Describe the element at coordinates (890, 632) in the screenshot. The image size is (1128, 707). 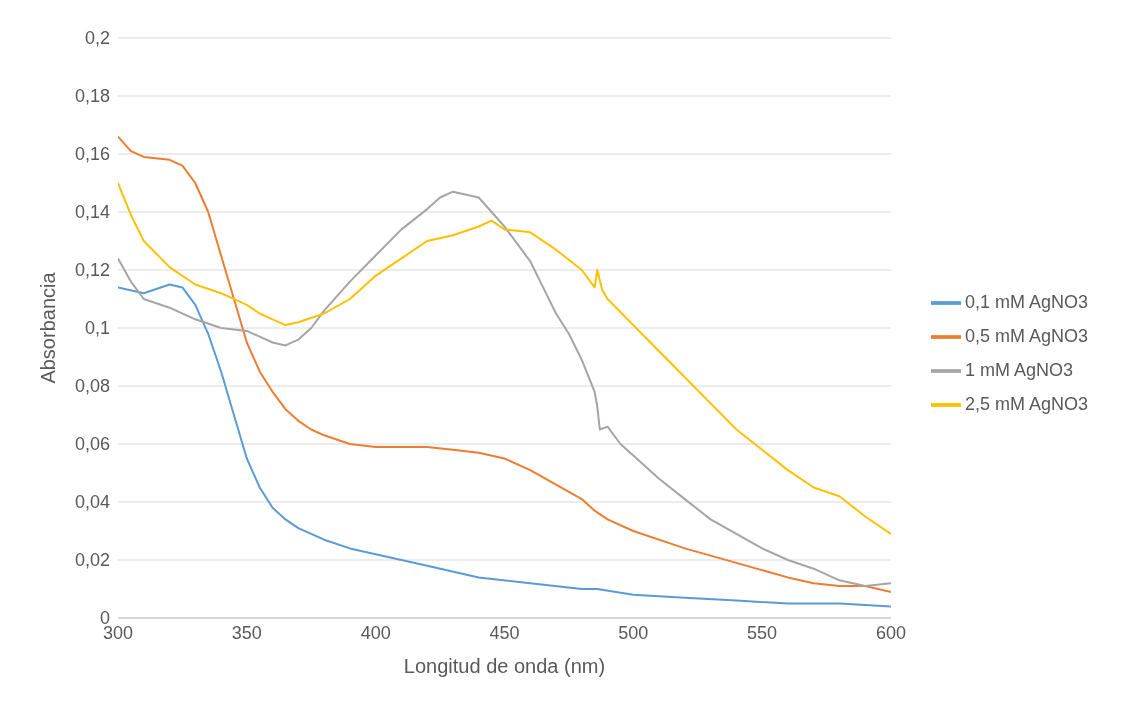
I see `x-tick-label: 600` at that location.